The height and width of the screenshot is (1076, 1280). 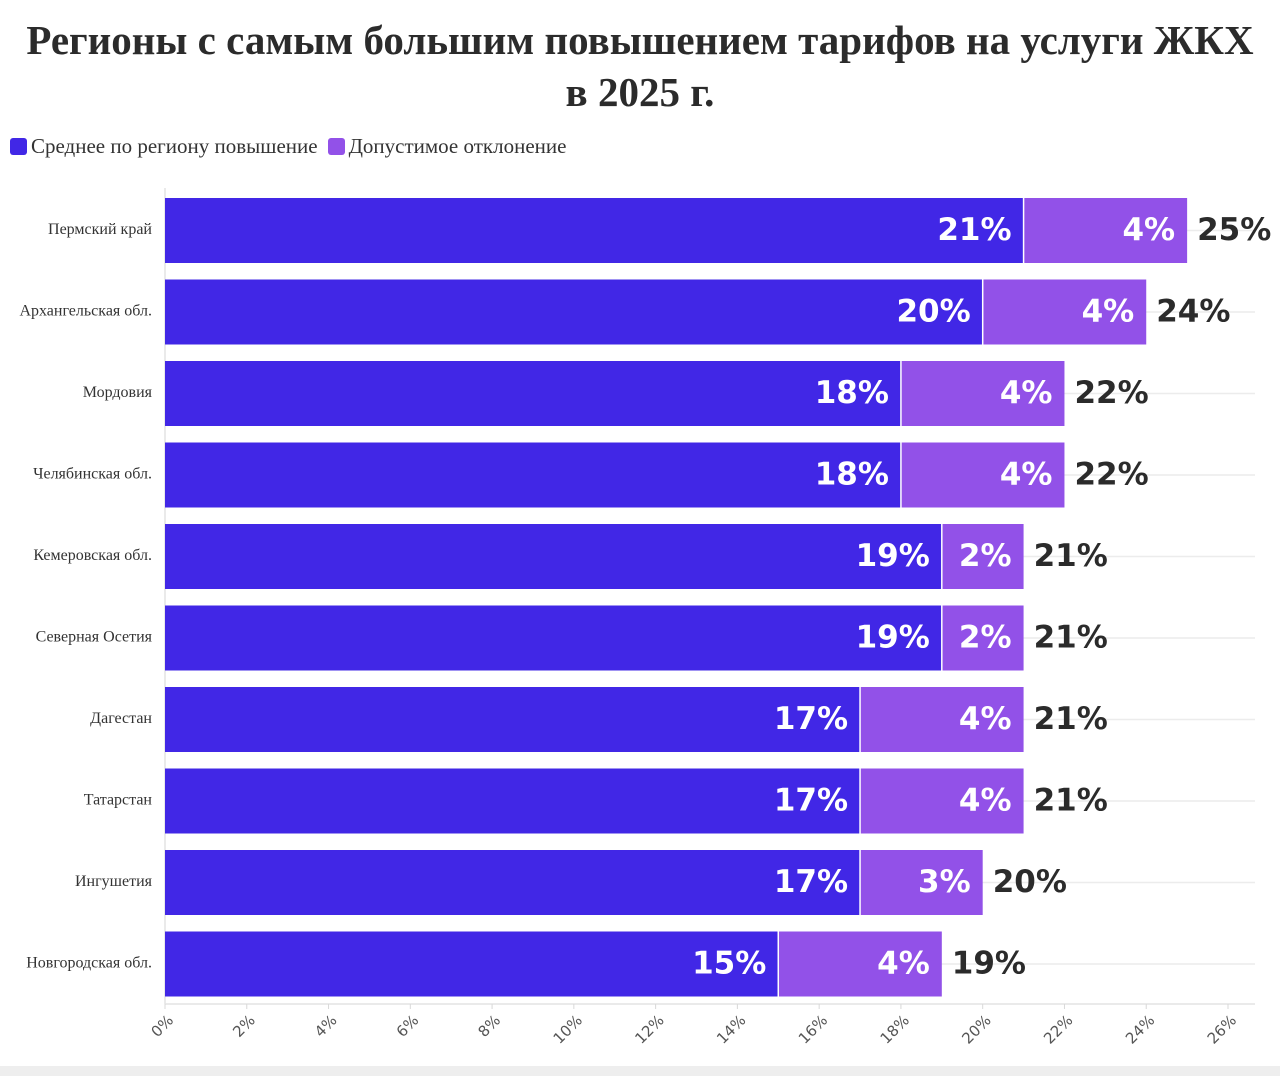 I want to click on category-label: Пермский край, so click(x=100, y=229).